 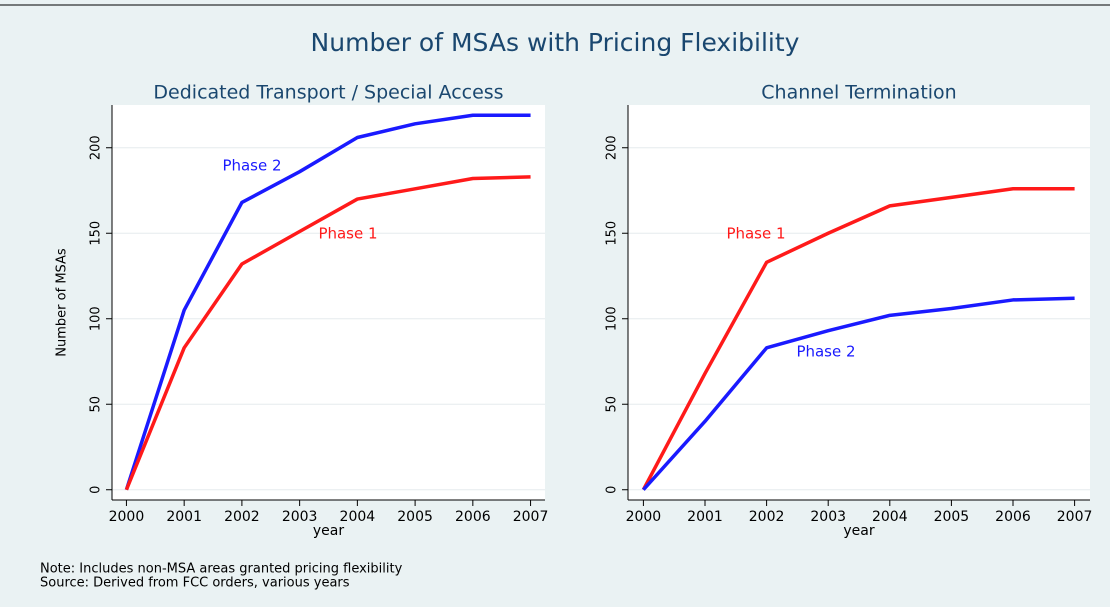 What do you see at coordinates (555, 42) in the screenshot?
I see `figure-title: Number of MSAs with Pricing Flexibility` at bounding box center [555, 42].